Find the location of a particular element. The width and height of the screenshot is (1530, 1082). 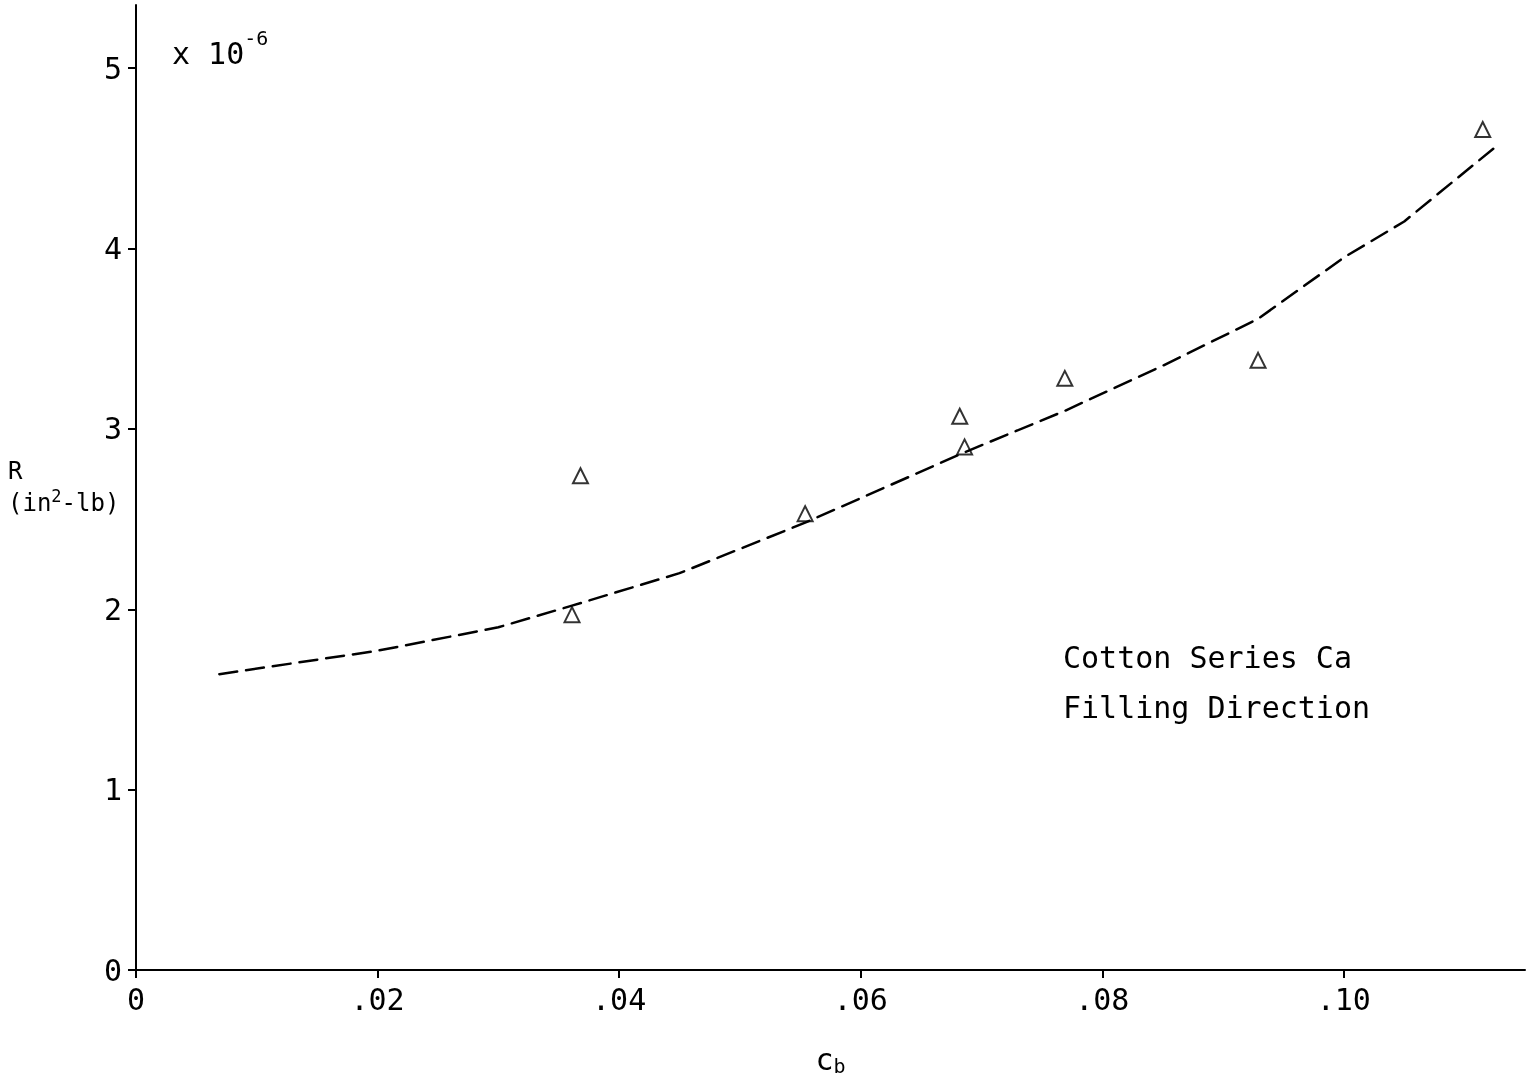

x-tick-label: 0 is located at coordinates (136, 999).